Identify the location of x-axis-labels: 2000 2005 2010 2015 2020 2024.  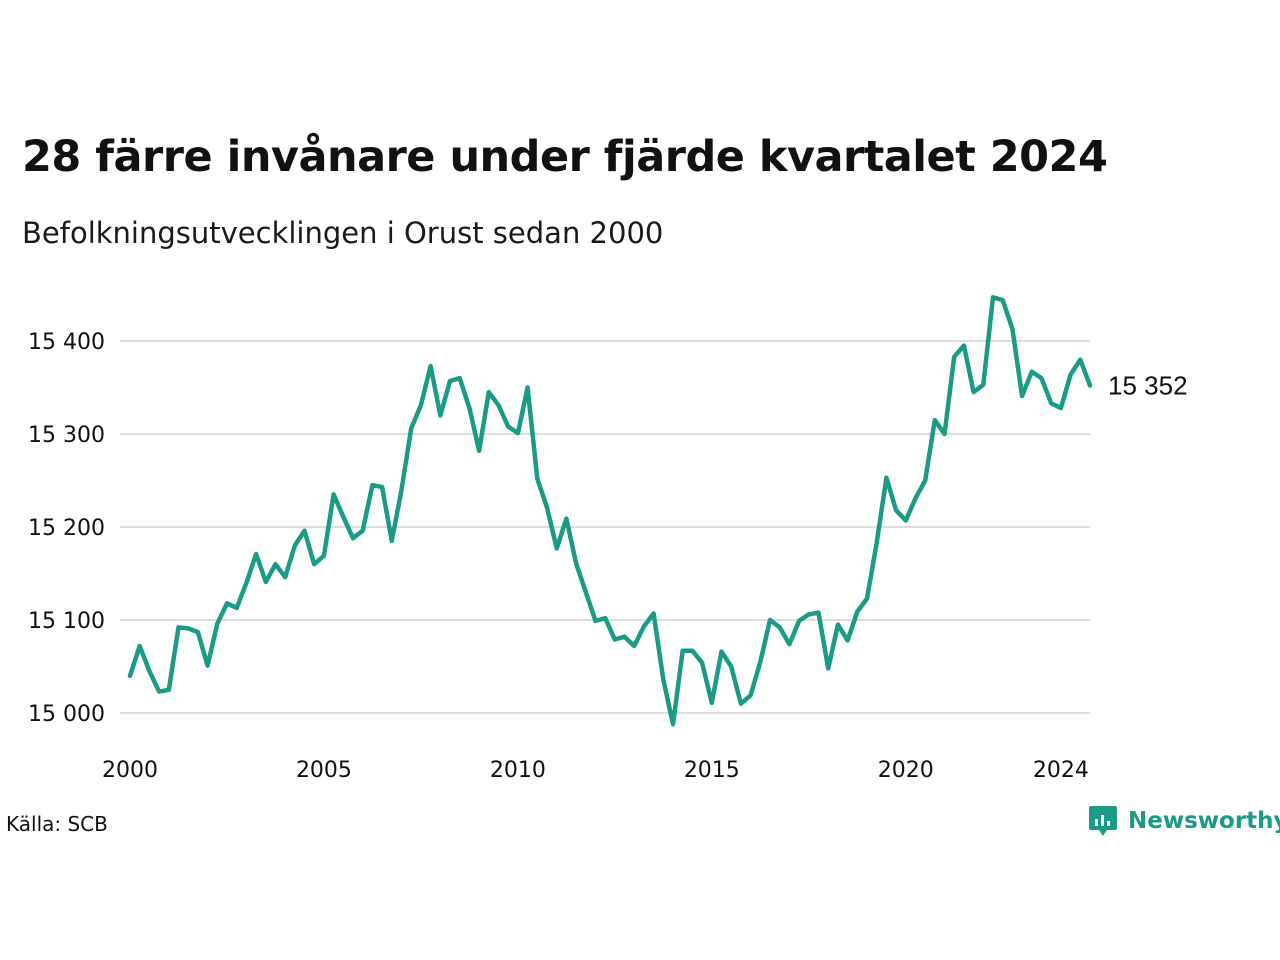
(595, 770).